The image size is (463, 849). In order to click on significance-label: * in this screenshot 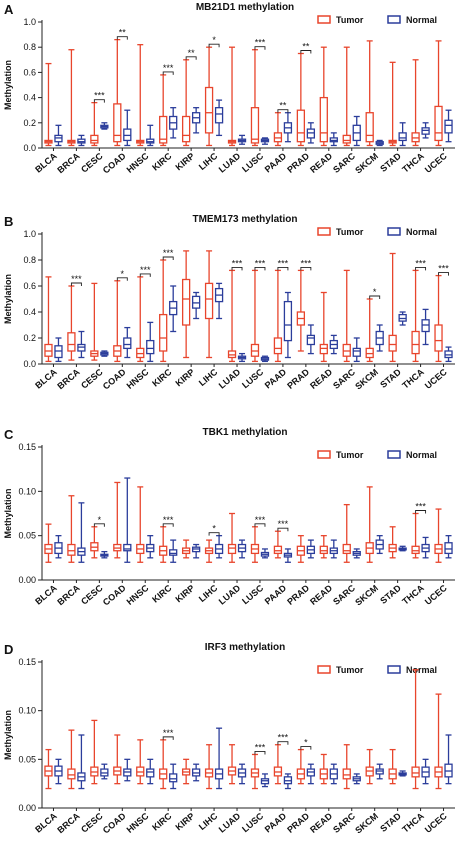, I will do `click(123, 274)`.